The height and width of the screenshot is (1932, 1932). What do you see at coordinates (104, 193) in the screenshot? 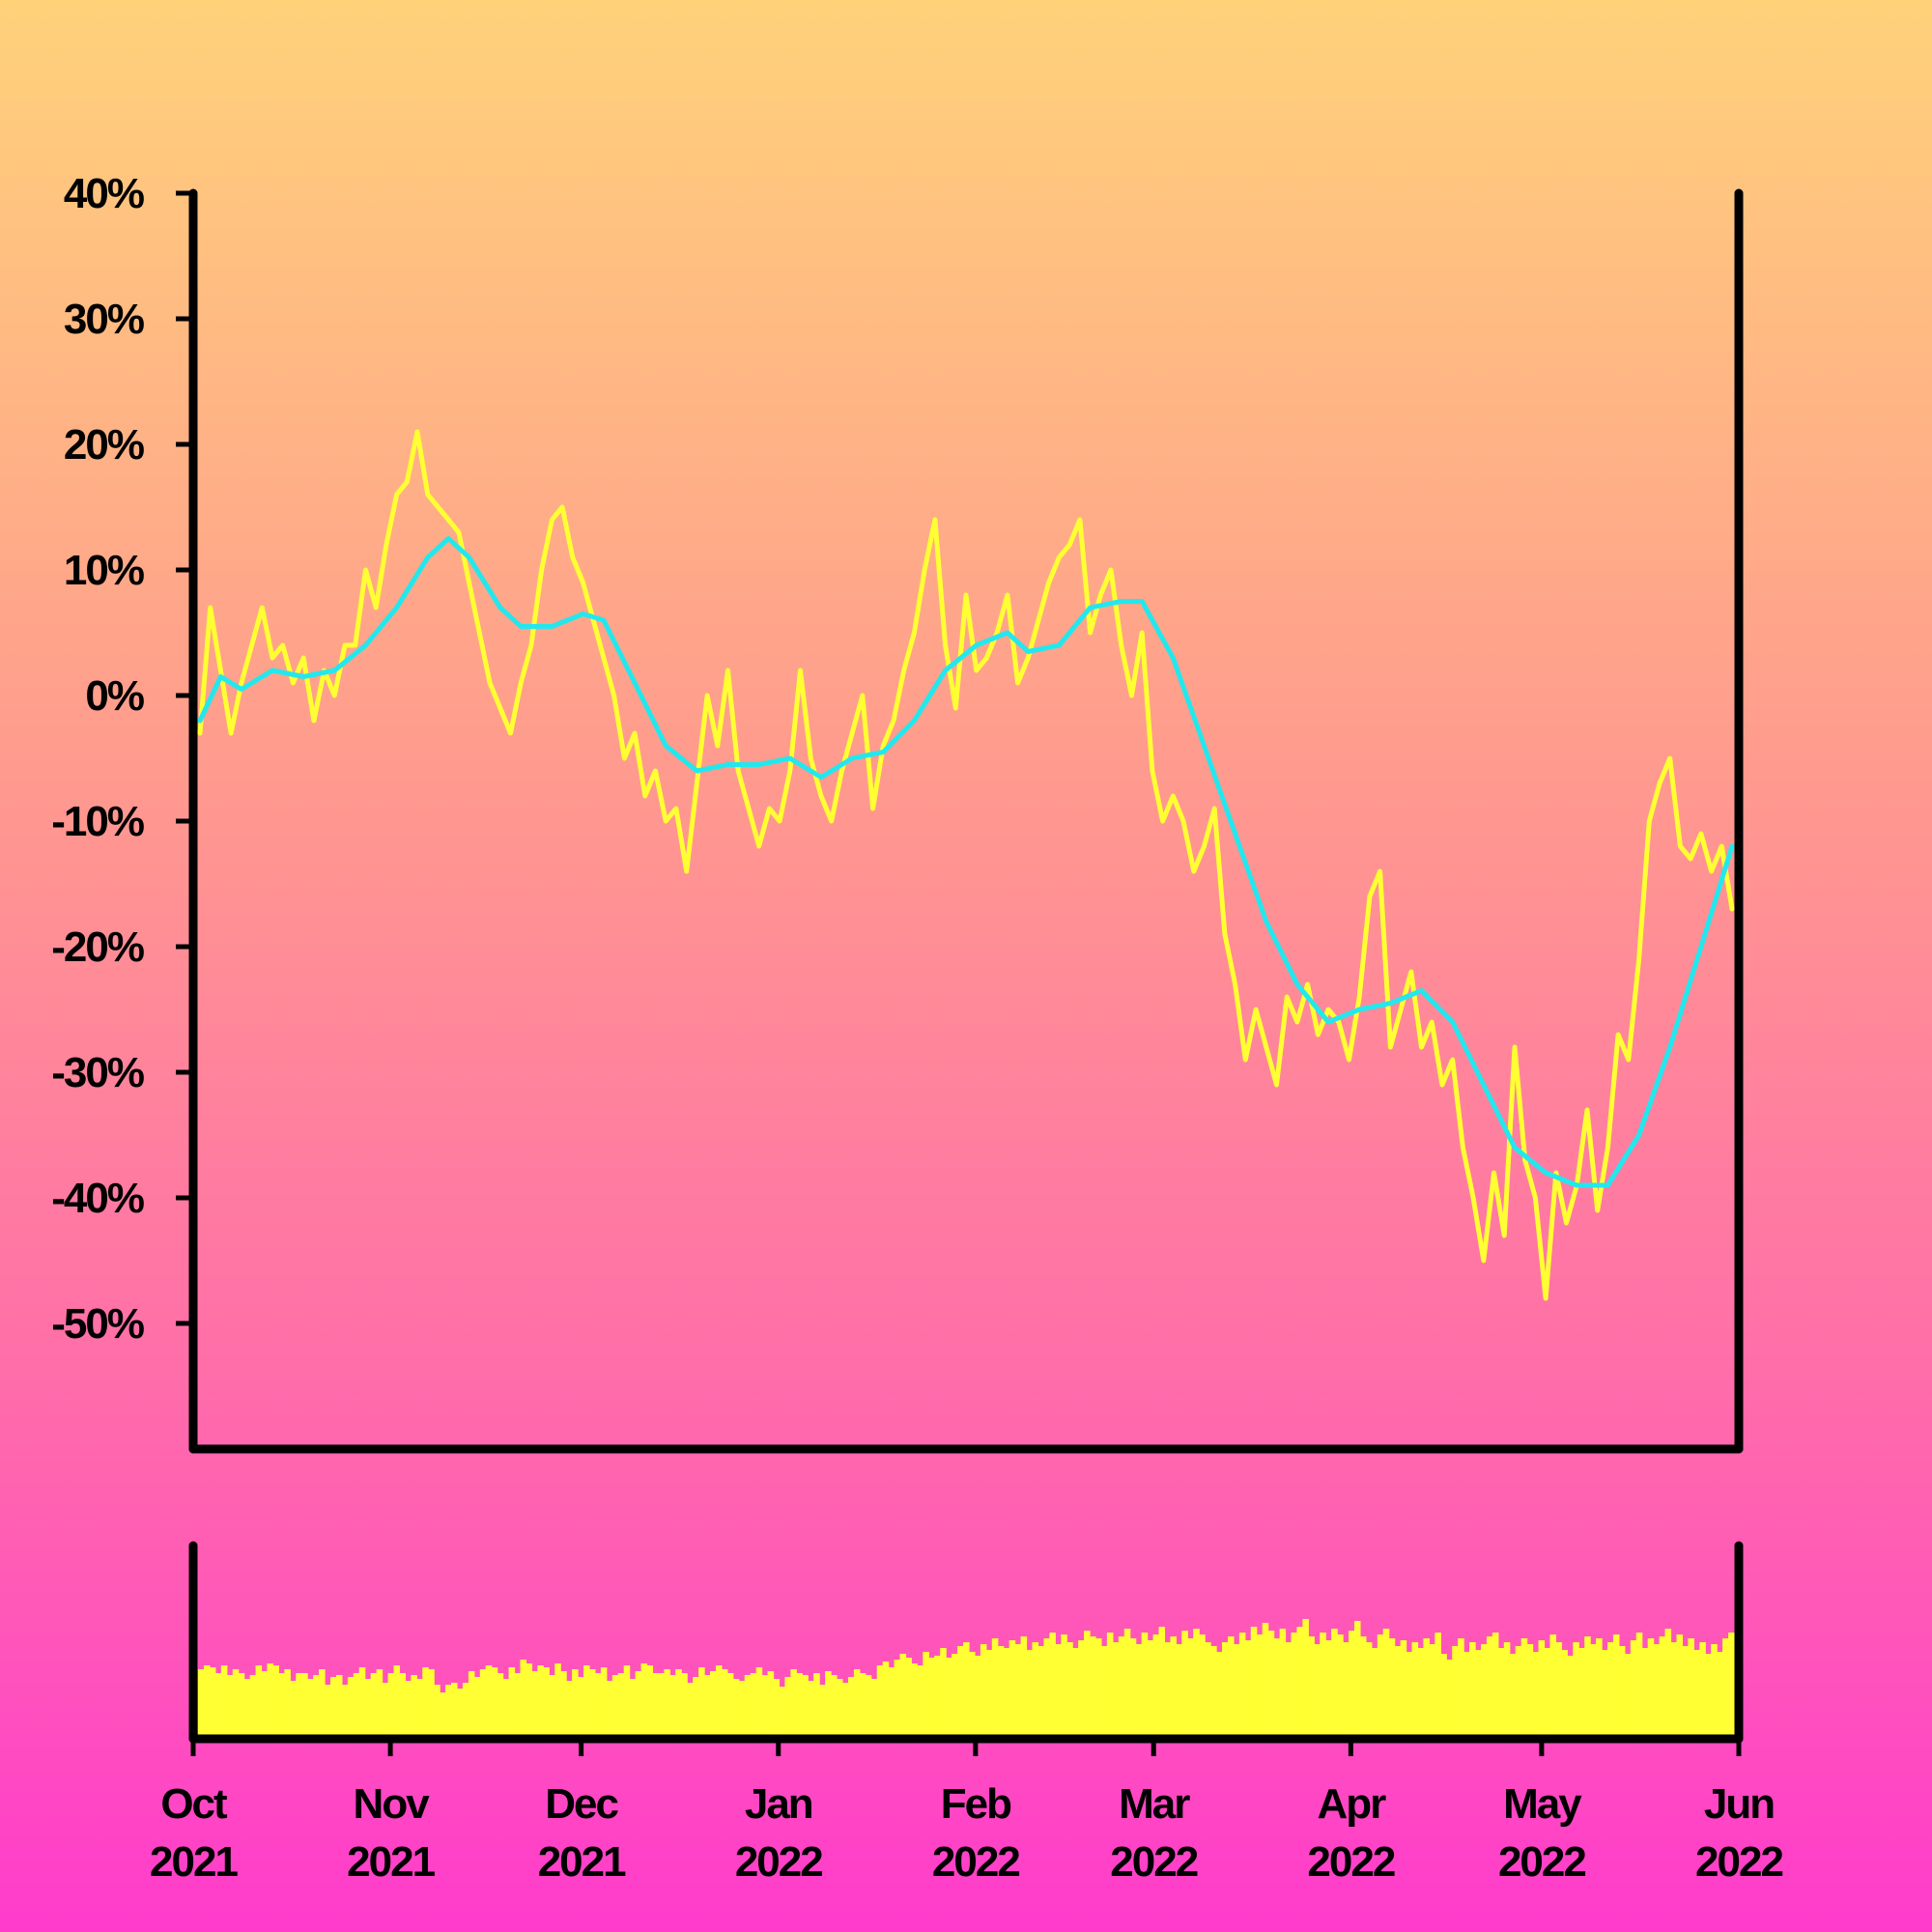
I see `y-tick-label: 40%` at bounding box center [104, 193].